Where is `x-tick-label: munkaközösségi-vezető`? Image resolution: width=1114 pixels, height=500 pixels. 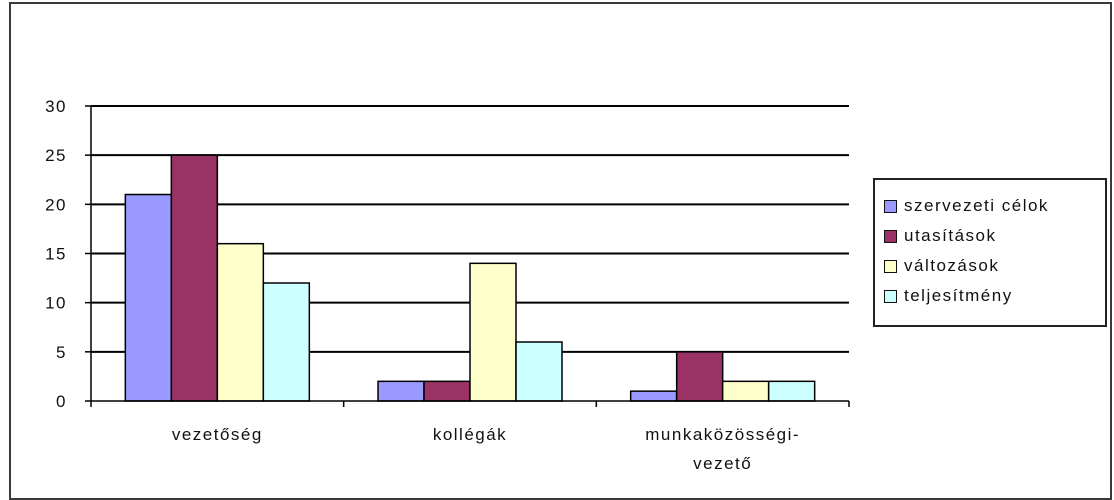
x-tick-label: munkaközösségi-vezető is located at coordinates (722, 449).